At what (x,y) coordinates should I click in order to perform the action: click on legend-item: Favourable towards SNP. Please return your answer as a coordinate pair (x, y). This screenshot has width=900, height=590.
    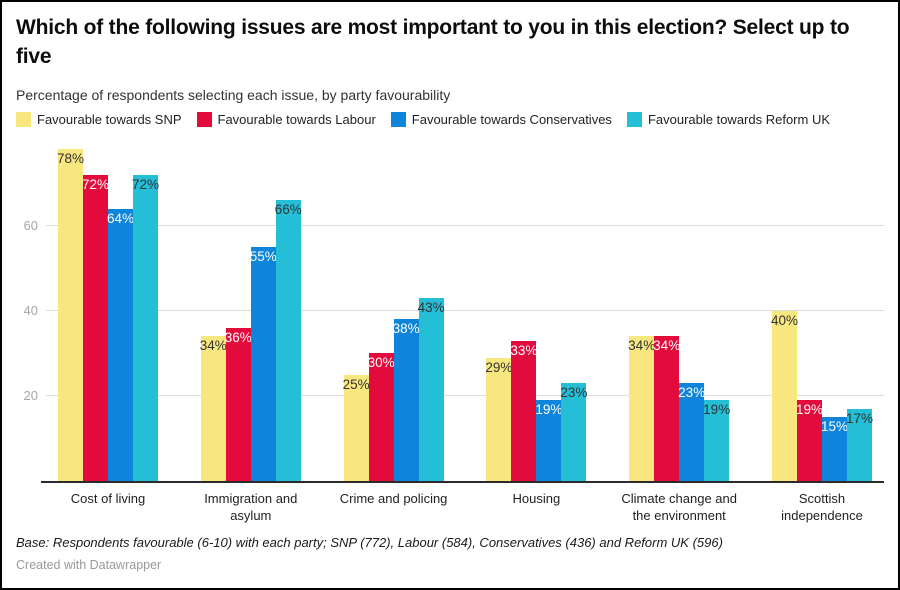
    Looking at the image, I should click on (99, 119).